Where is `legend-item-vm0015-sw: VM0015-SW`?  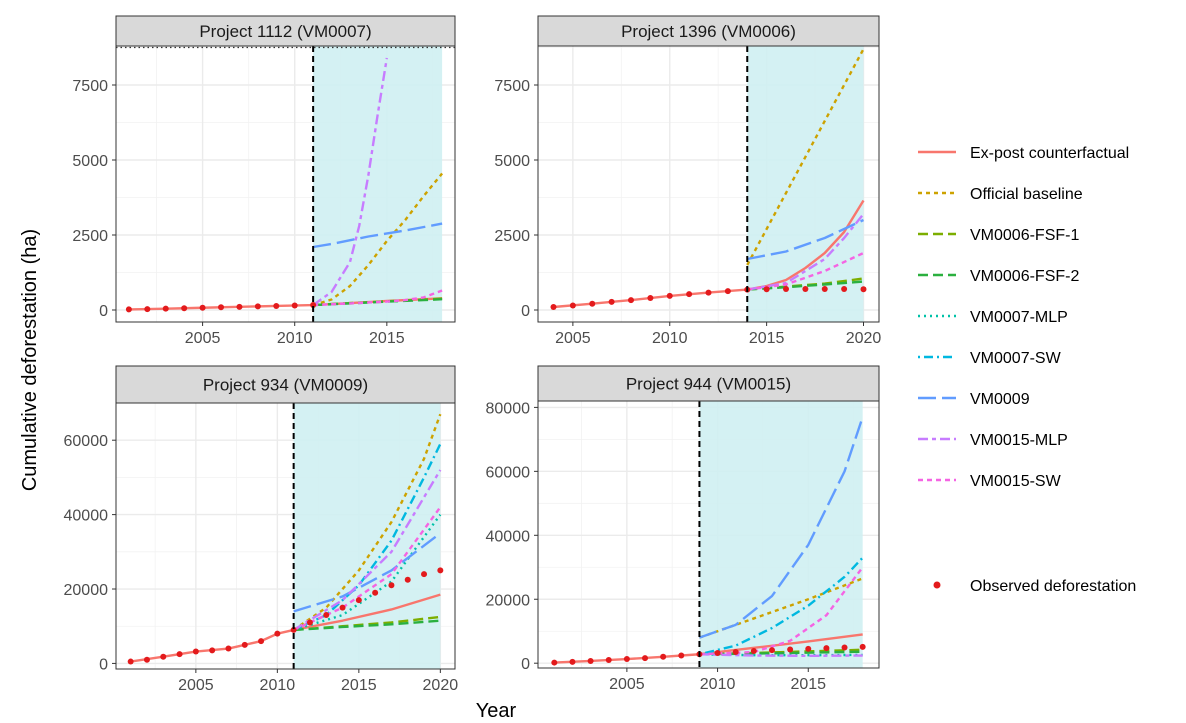
legend-item-vm0015-sw: VM0015-SW is located at coordinates (990, 481).